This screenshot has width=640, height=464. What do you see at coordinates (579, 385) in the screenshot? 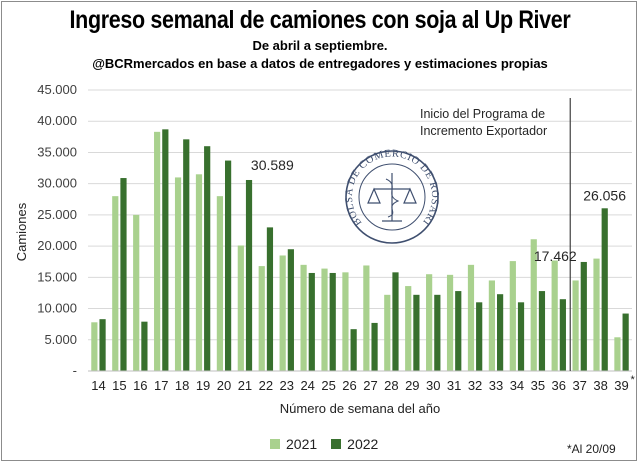
I see `x-tick-label: 37` at bounding box center [579, 385].